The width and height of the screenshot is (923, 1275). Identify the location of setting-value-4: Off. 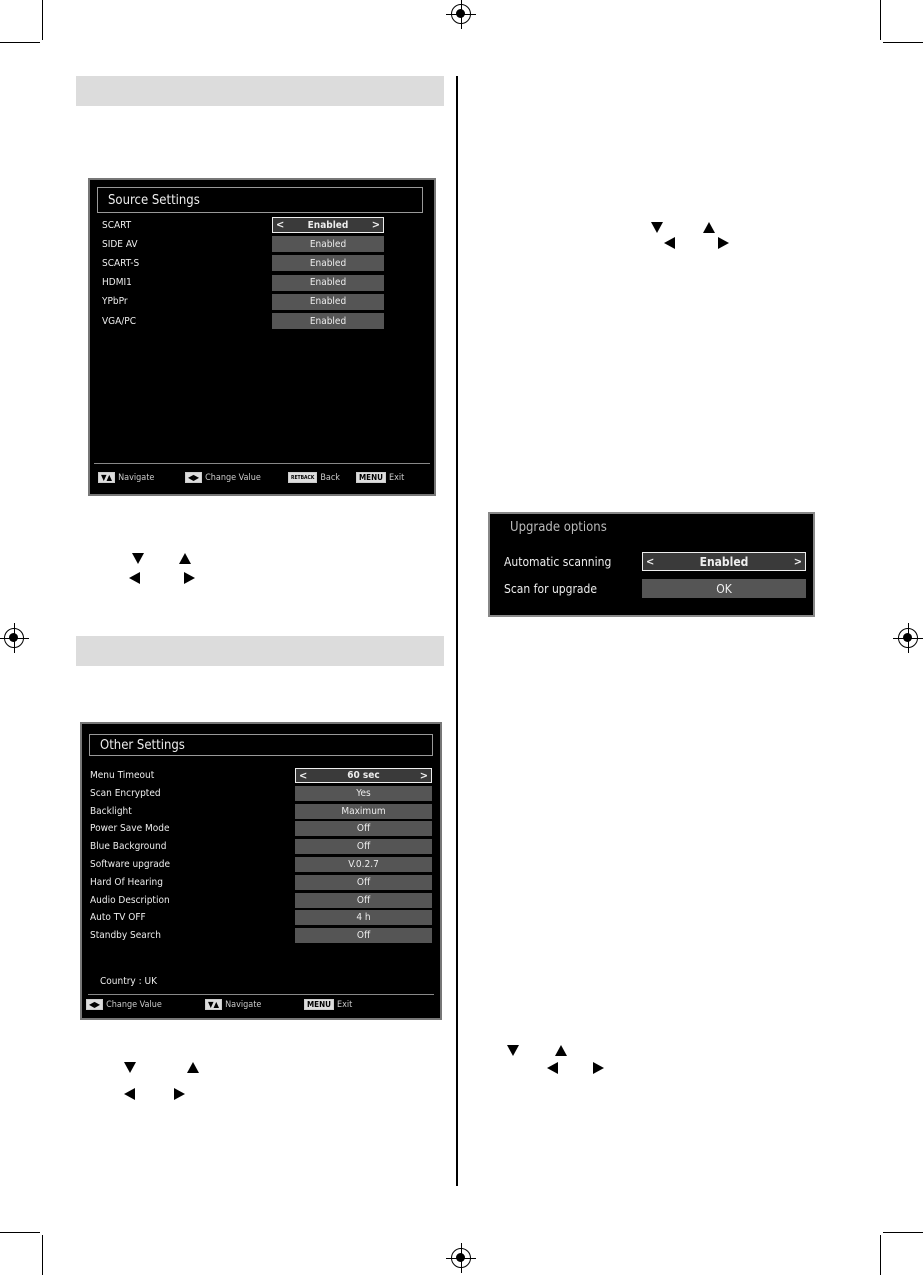
(363, 847).